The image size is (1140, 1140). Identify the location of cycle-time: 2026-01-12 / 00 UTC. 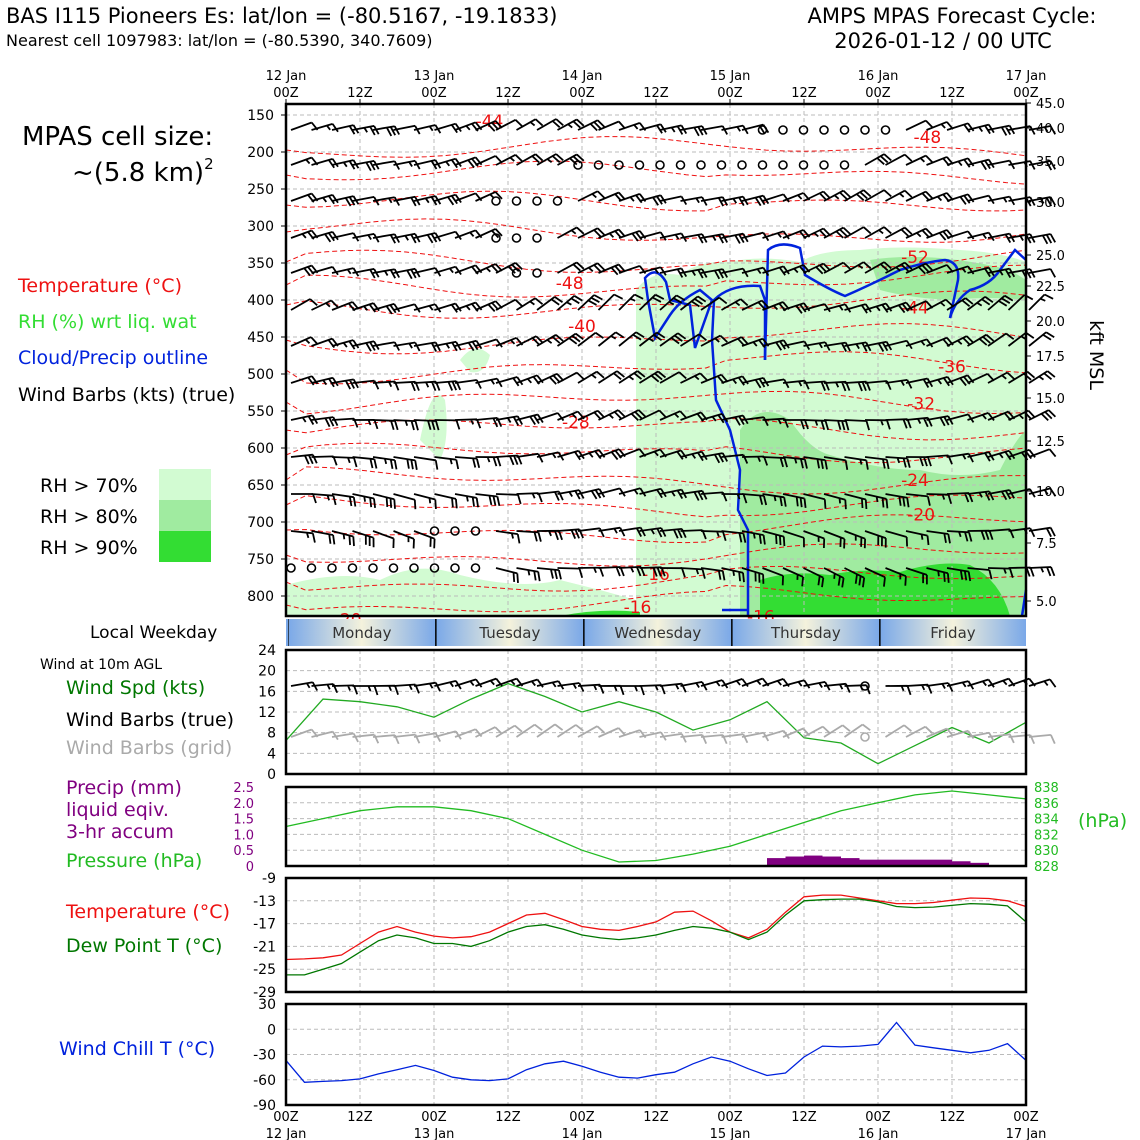
(943, 41).